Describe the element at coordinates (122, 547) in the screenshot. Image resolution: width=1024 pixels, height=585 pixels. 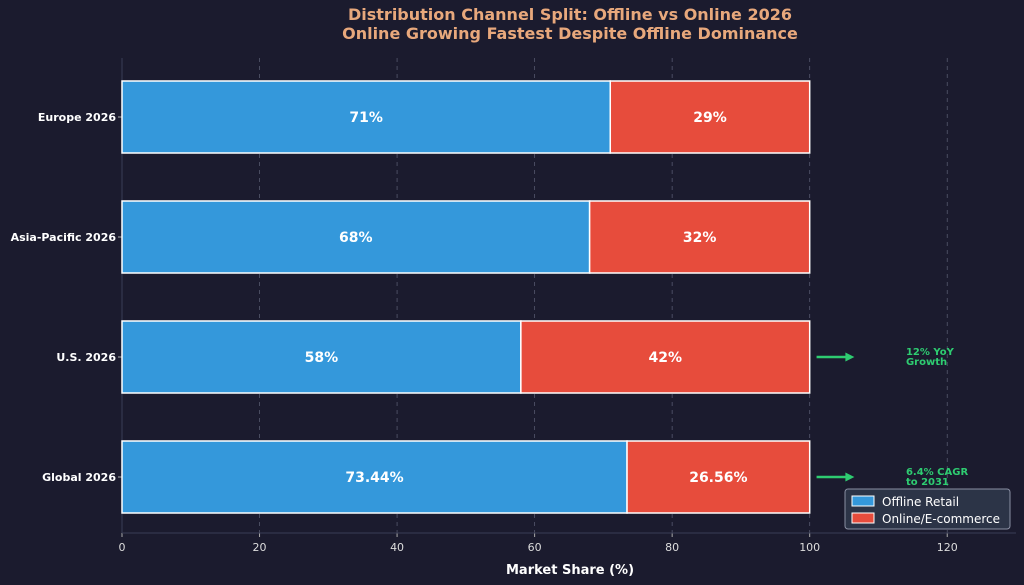
I see `x-tick-label: 0` at that location.